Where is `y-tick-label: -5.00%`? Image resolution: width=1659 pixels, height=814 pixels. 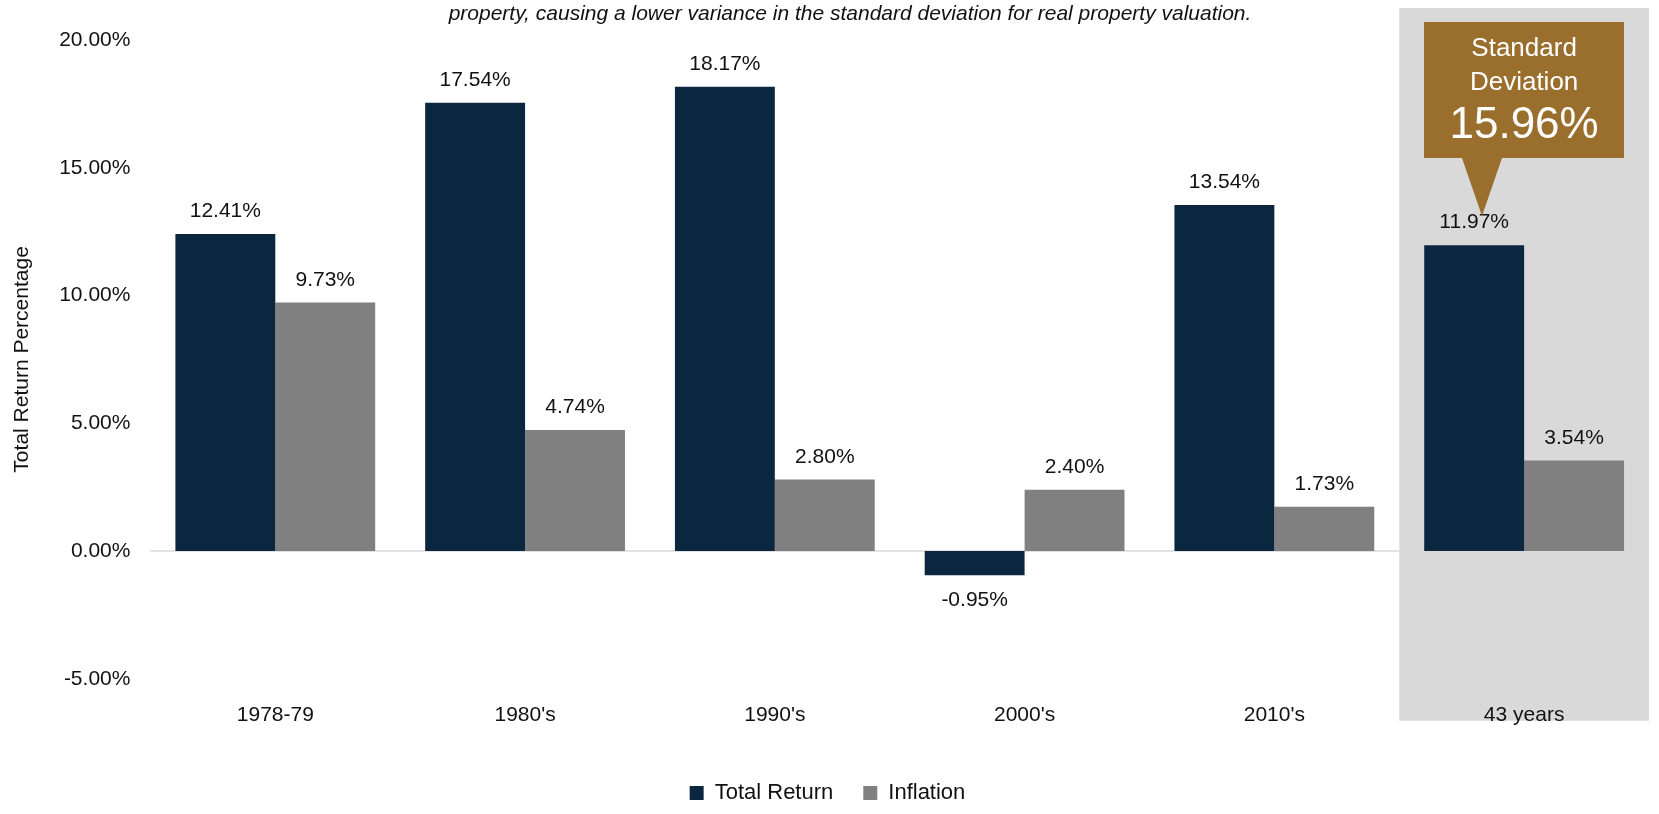
y-tick-label: -5.00% is located at coordinates (97, 677).